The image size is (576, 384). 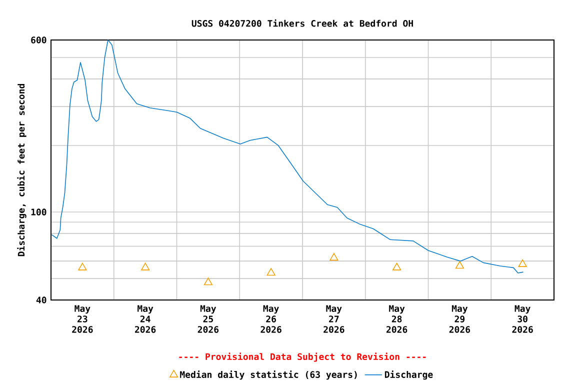 I want to click on x-tick-label: May 27 2026, so click(x=334, y=319).